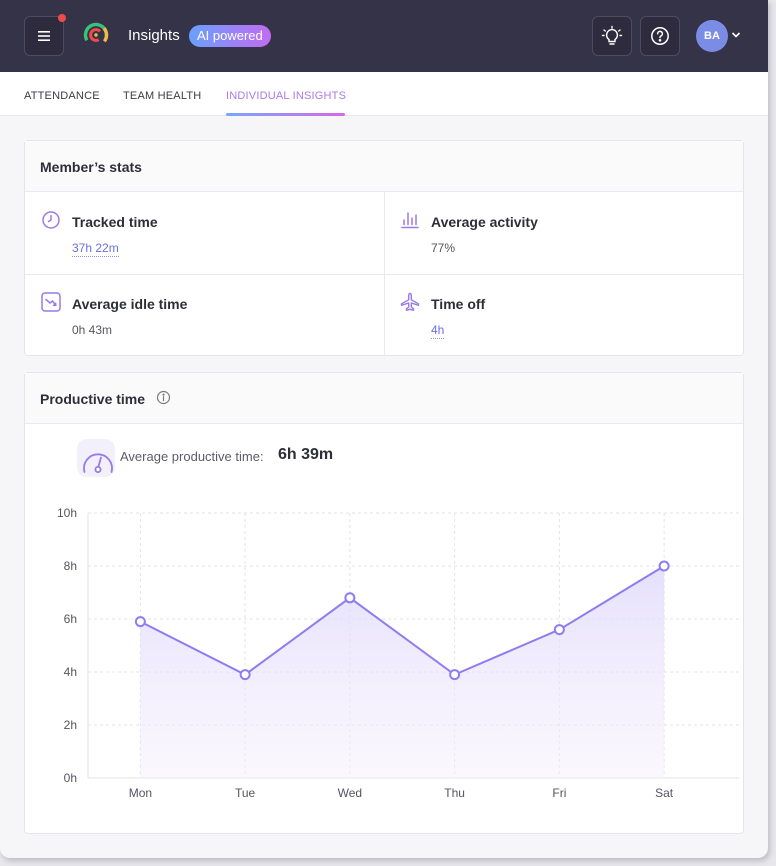  What do you see at coordinates (204, 315) in the screenshot?
I see `stat-average-idle-time: Average idle time 0h 43m` at bounding box center [204, 315].